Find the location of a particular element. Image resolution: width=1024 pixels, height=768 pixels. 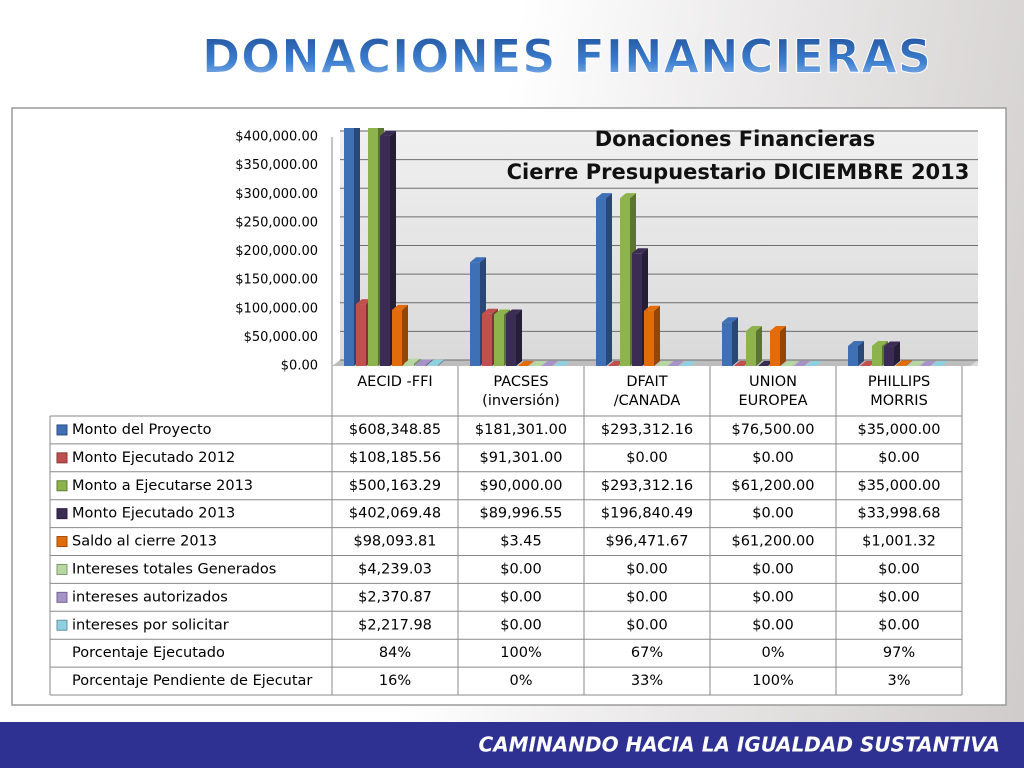

table-cell: $98,093.81 is located at coordinates (394, 542).